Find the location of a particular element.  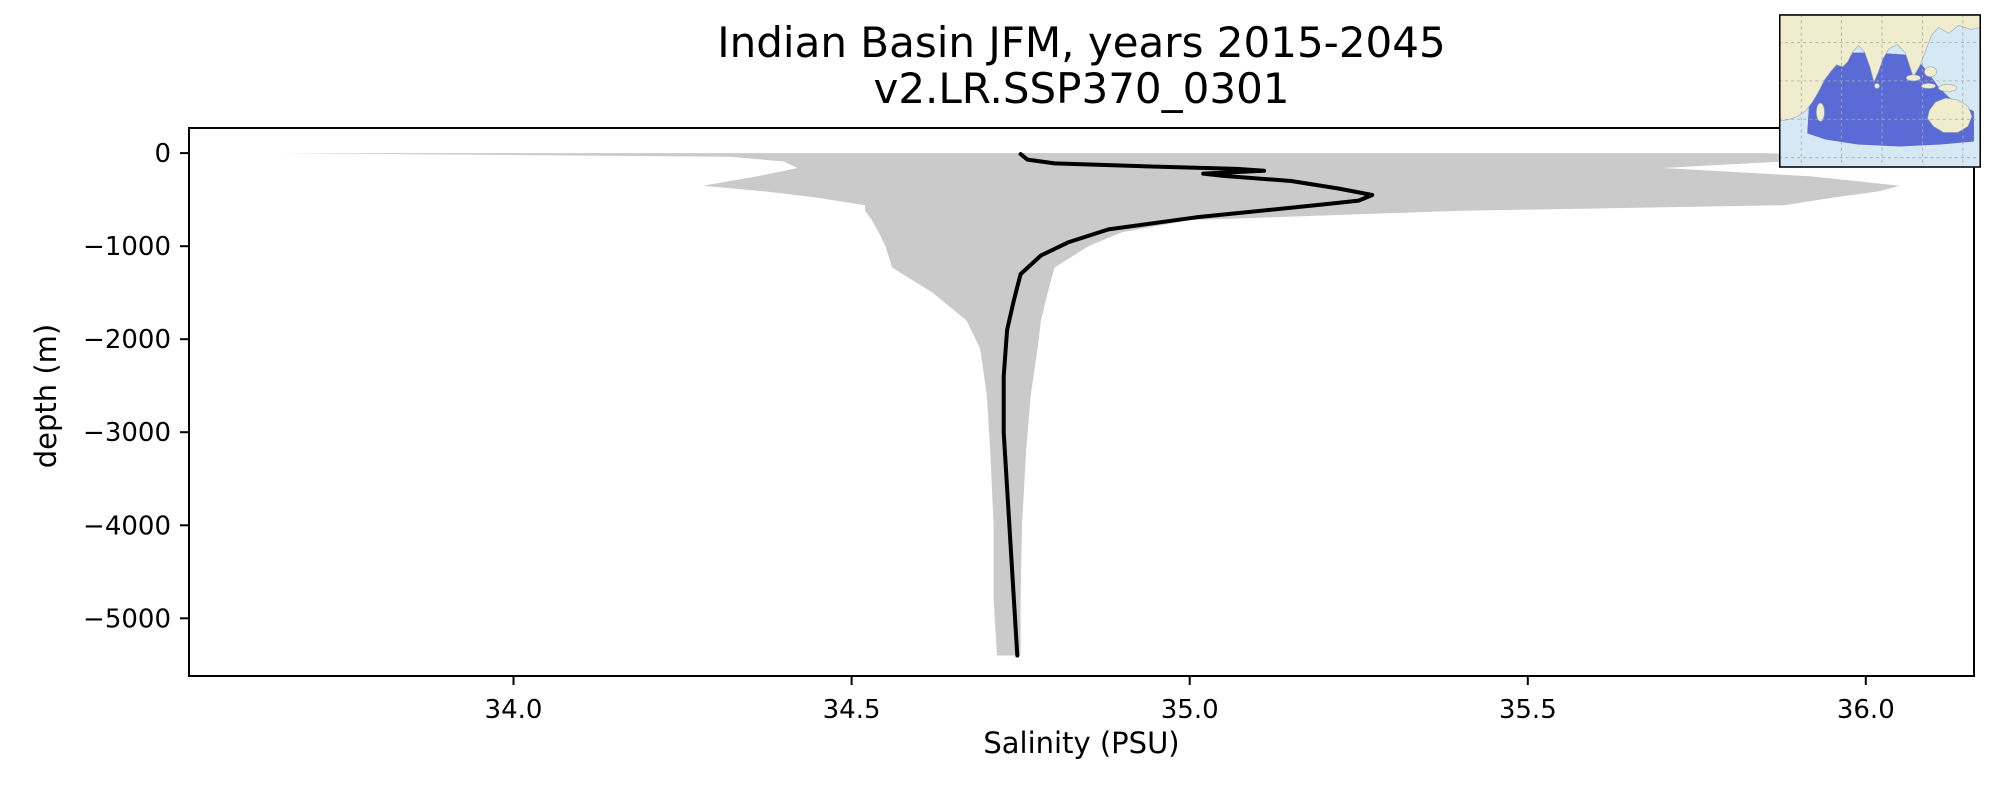

y-tick-label: −5000 is located at coordinates (127, 619).